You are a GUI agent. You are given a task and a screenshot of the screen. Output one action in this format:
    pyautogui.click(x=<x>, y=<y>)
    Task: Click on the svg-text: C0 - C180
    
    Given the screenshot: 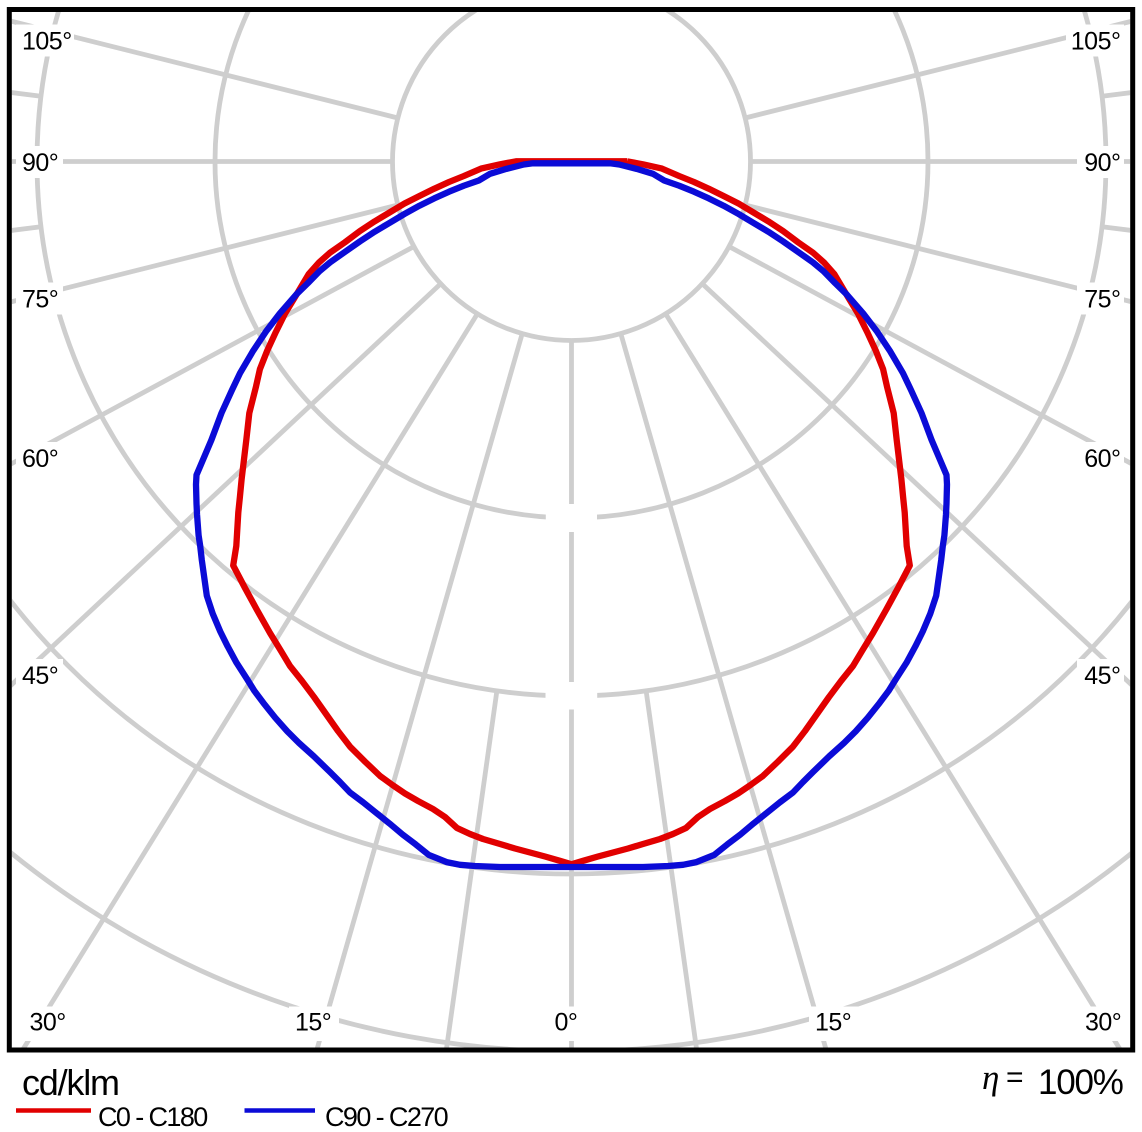 What is the action you would take?
    pyautogui.click(x=152, y=1117)
    